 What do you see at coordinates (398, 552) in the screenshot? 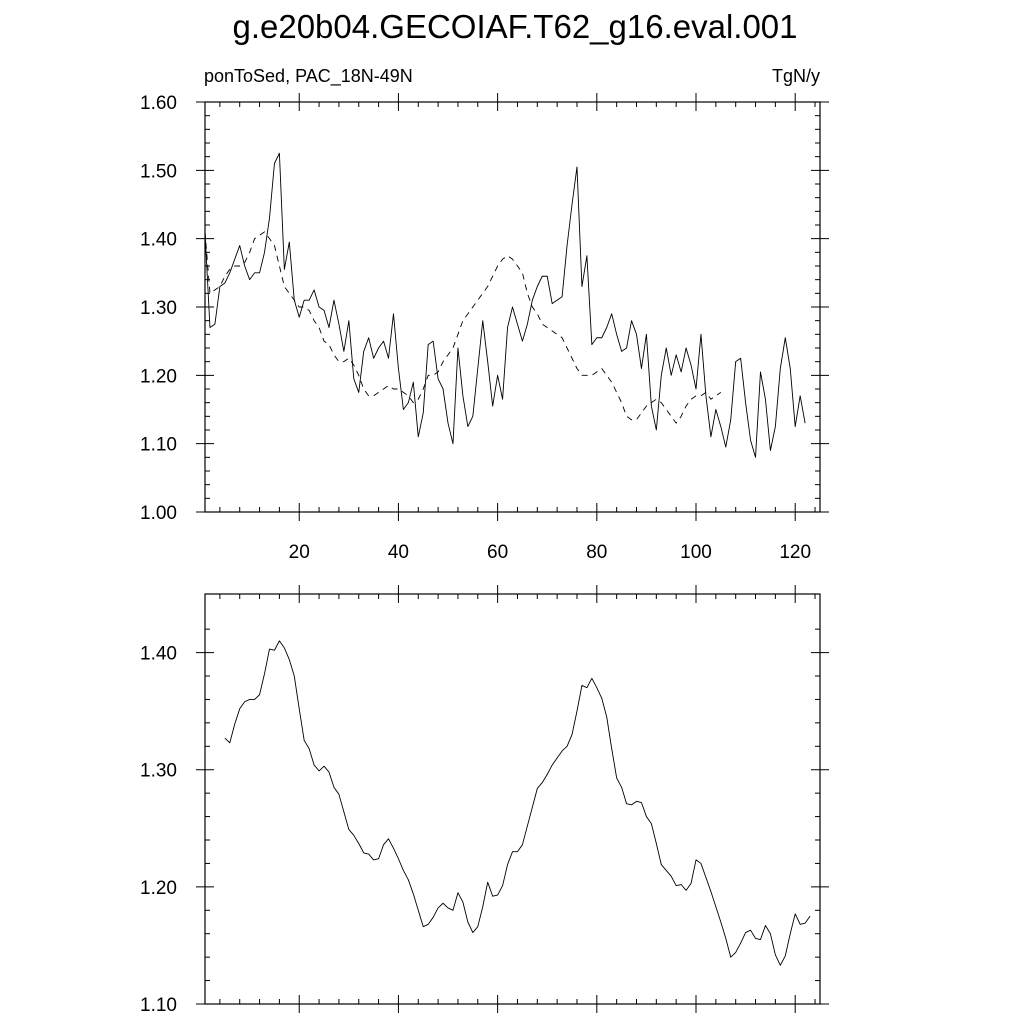
I see `panel-1-x-tick-label: 40` at bounding box center [398, 552].